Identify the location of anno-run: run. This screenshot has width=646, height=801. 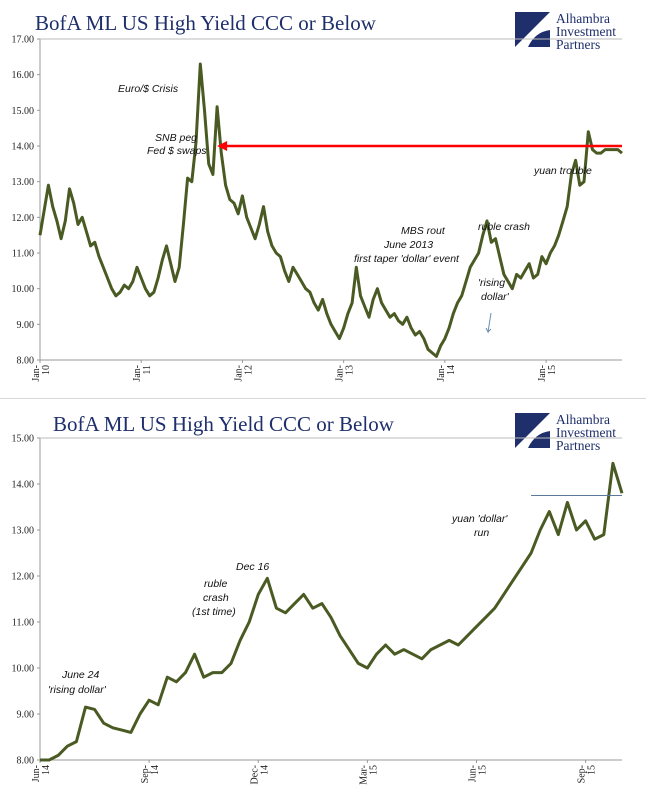
(481, 533).